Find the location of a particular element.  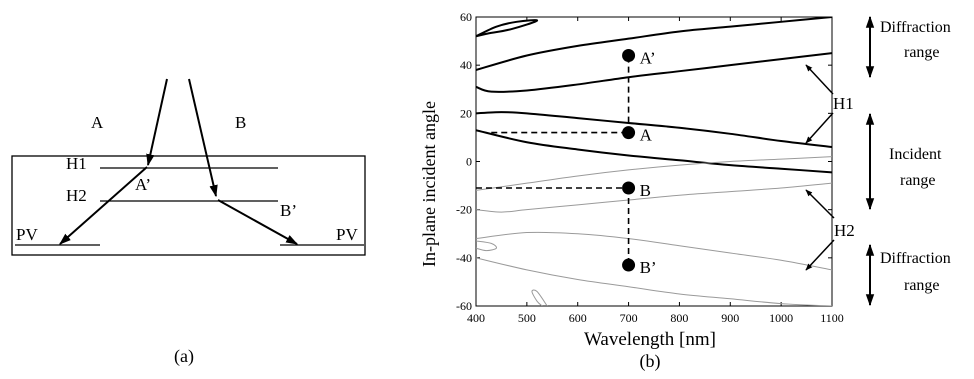

h1-label: H1 is located at coordinates (843, 103).